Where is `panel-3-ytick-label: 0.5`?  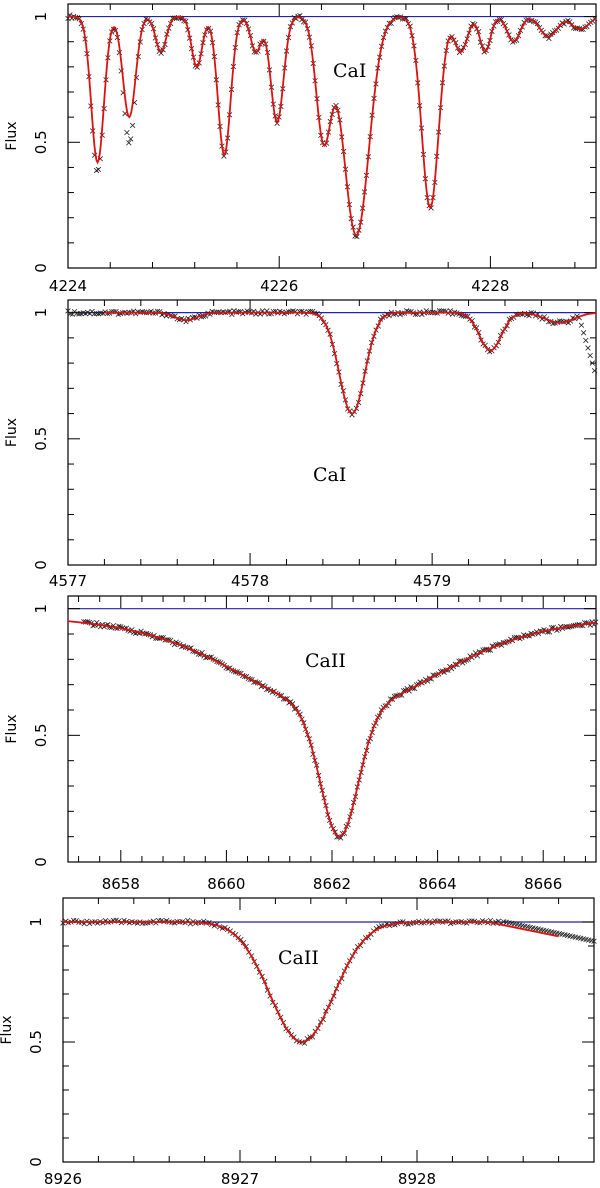 panel-3-ytick-label: 0.5 is located at coordinates (41, 735).